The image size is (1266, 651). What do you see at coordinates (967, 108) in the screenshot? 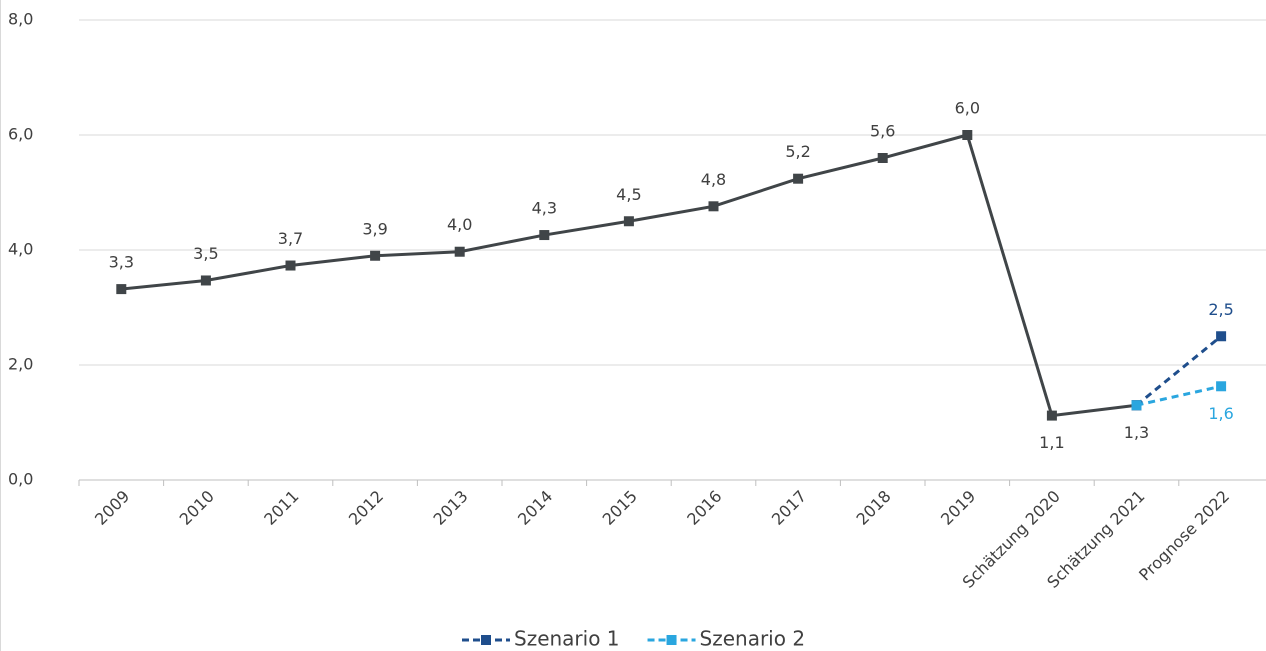
I see `data-label: 6,0` at bounding box center [967, 108].